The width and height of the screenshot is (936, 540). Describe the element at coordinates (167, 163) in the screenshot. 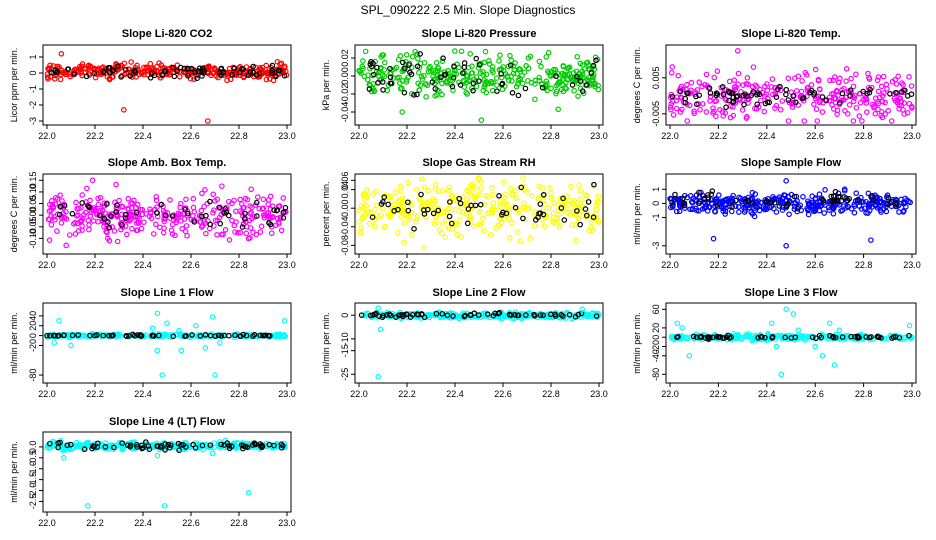

I see `chart-title: Slope Amb. Box Temp.` at that location.